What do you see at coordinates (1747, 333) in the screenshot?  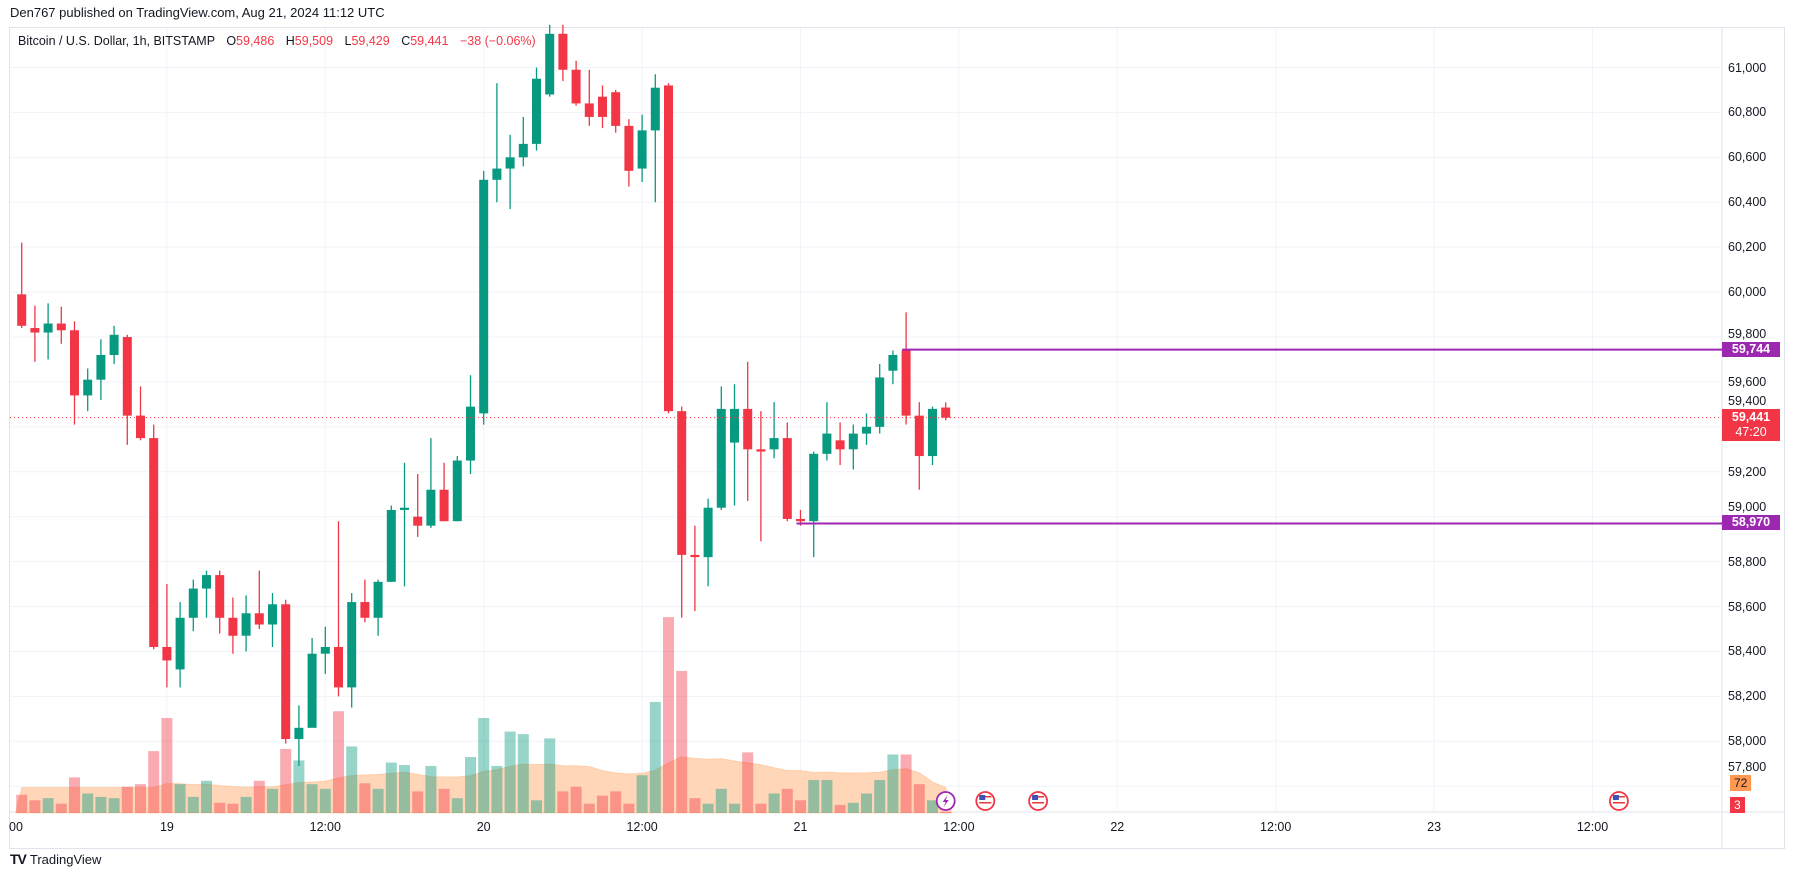 I see `price-tick-label: 59,800` at bounding box center [1747, 333].